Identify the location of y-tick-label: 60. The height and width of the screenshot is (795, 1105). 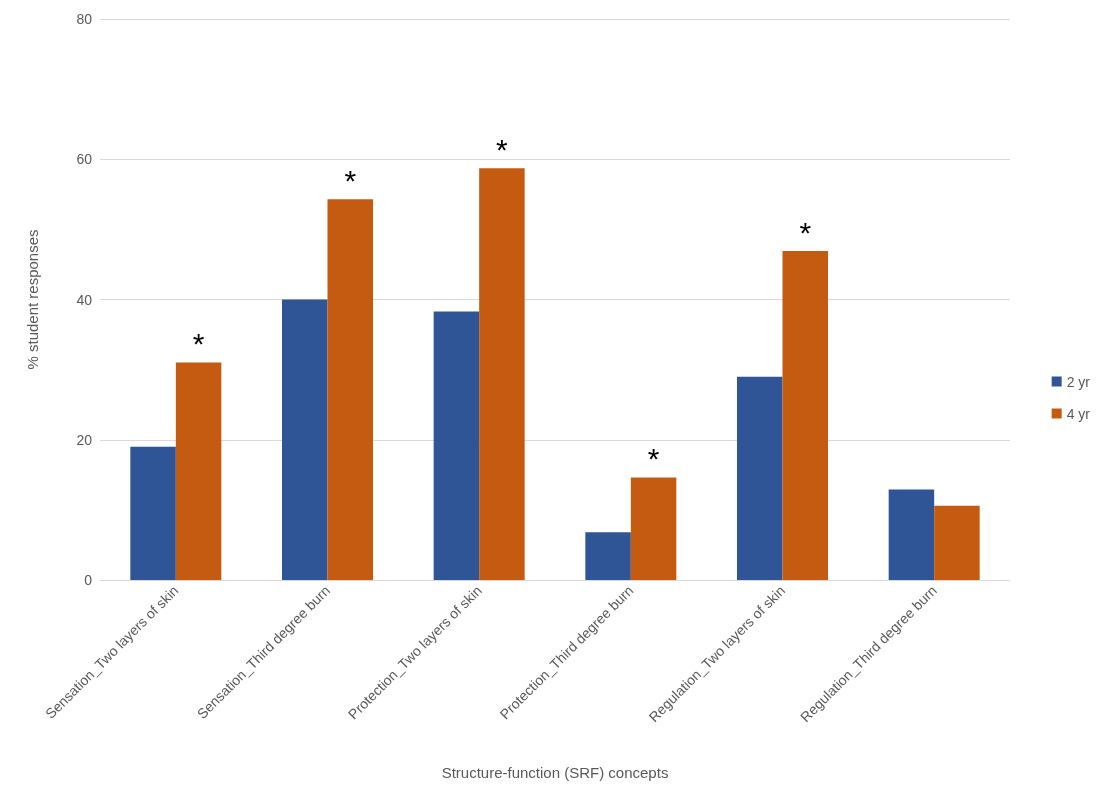
(84, 159).